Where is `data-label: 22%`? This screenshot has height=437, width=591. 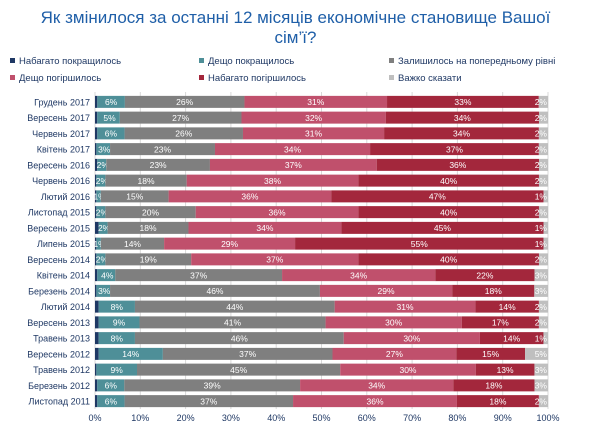
data-label: 22% is located at coordinates (484, 275).